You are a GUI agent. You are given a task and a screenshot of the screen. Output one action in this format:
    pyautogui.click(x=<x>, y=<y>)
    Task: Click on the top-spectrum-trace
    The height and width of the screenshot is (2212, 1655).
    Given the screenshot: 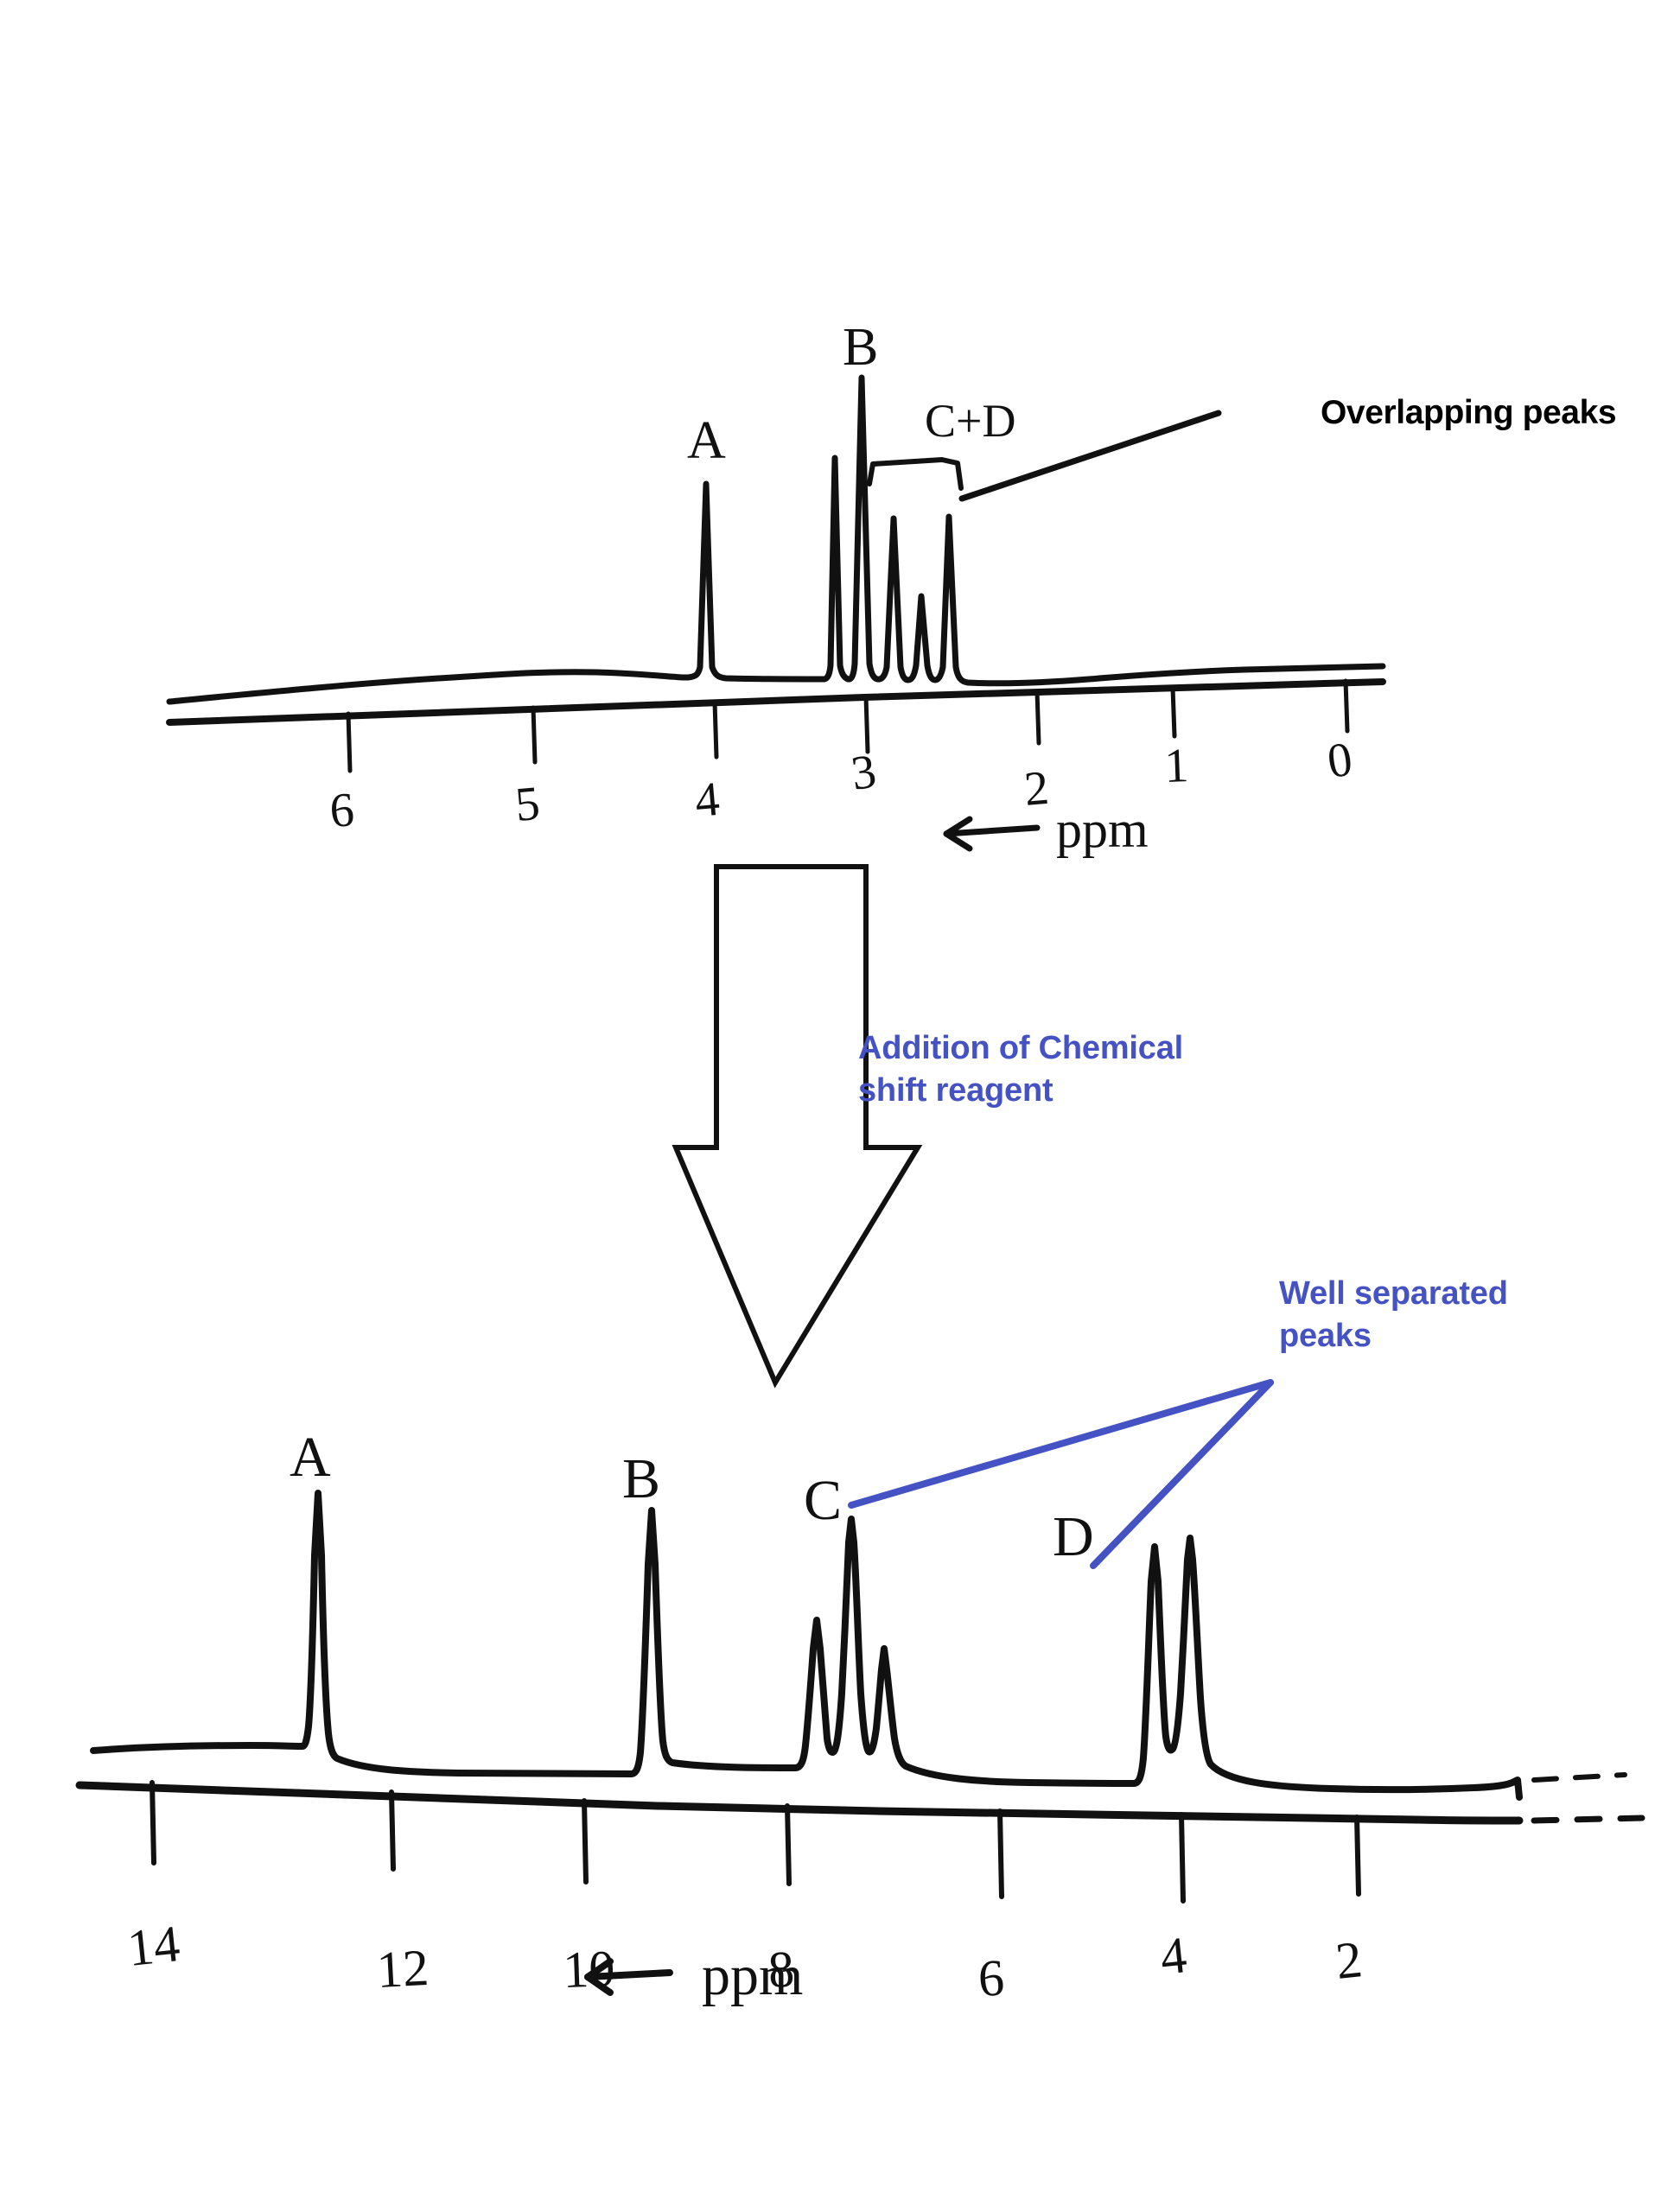 What is the action you would take?
    pyautogui.click(x=776, y=539)
    